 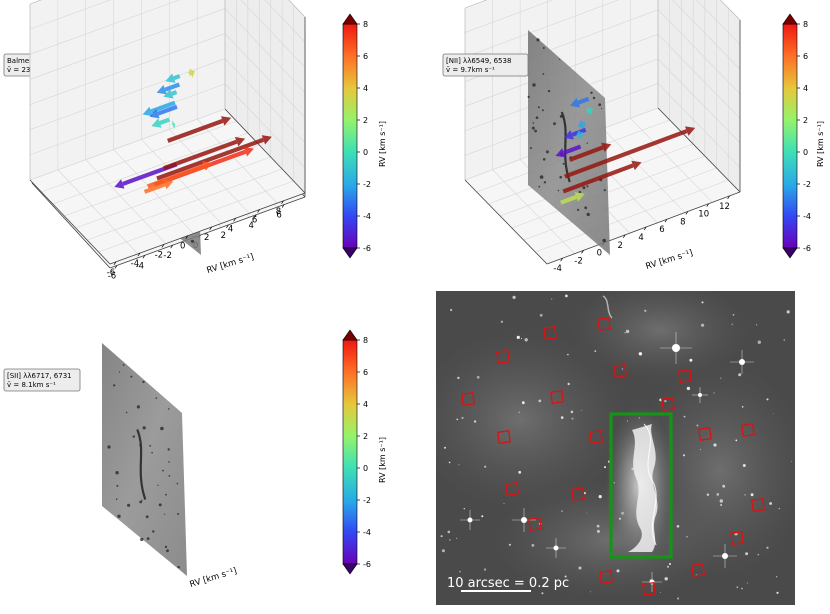 I want to click on scale-bar-label: 10 arcsec = 0.2 pc, so click(x=508, y=583).